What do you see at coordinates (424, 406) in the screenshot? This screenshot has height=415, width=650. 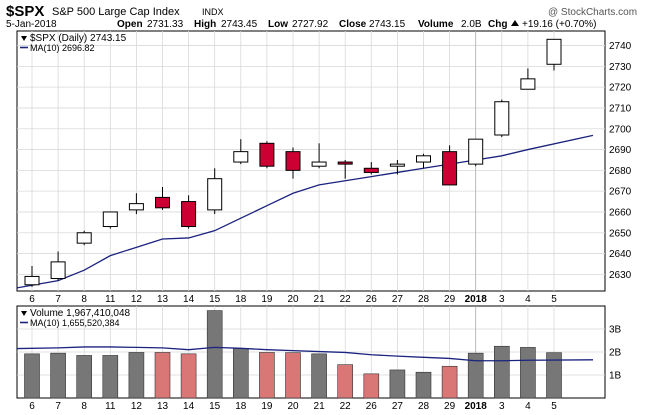 I see `x-tick-label-bottom: 28` at bounding box center [424, 406].